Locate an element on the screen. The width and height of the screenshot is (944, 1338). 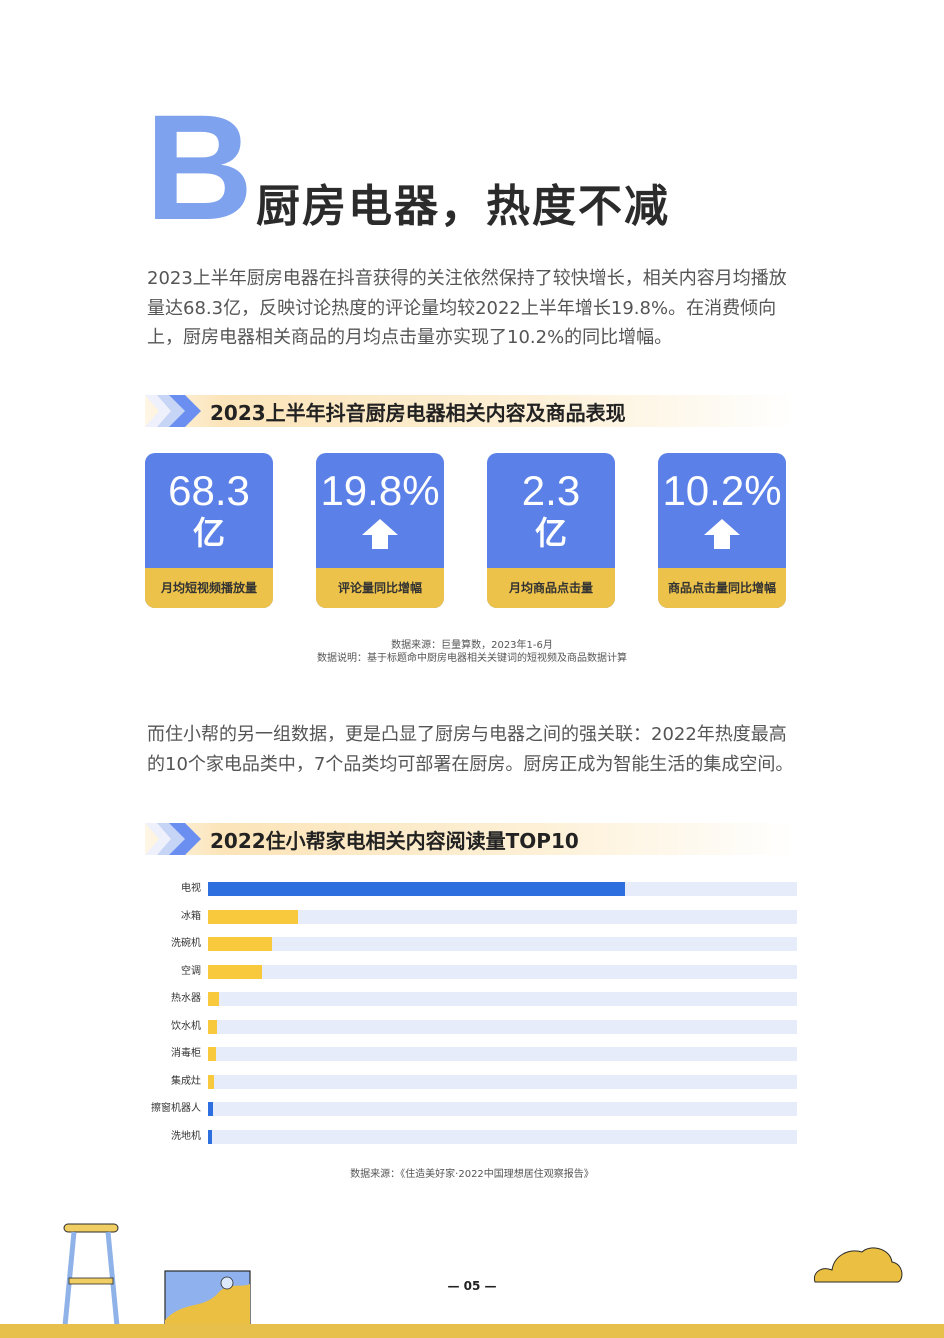
picture-frame-illustration-icon is located at coordinates (207, 1298).